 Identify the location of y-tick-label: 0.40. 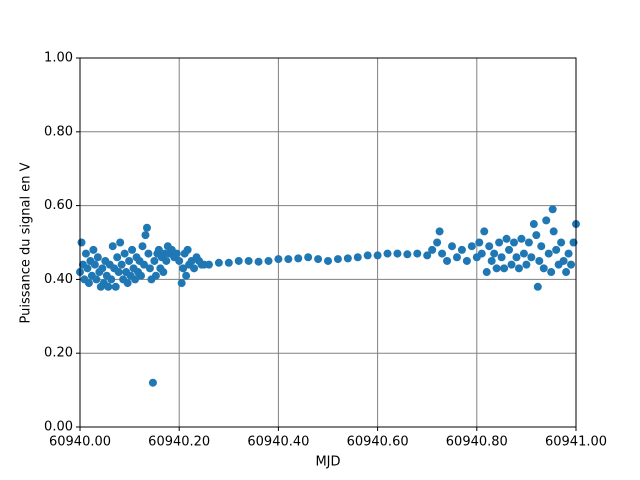
(58, 279).